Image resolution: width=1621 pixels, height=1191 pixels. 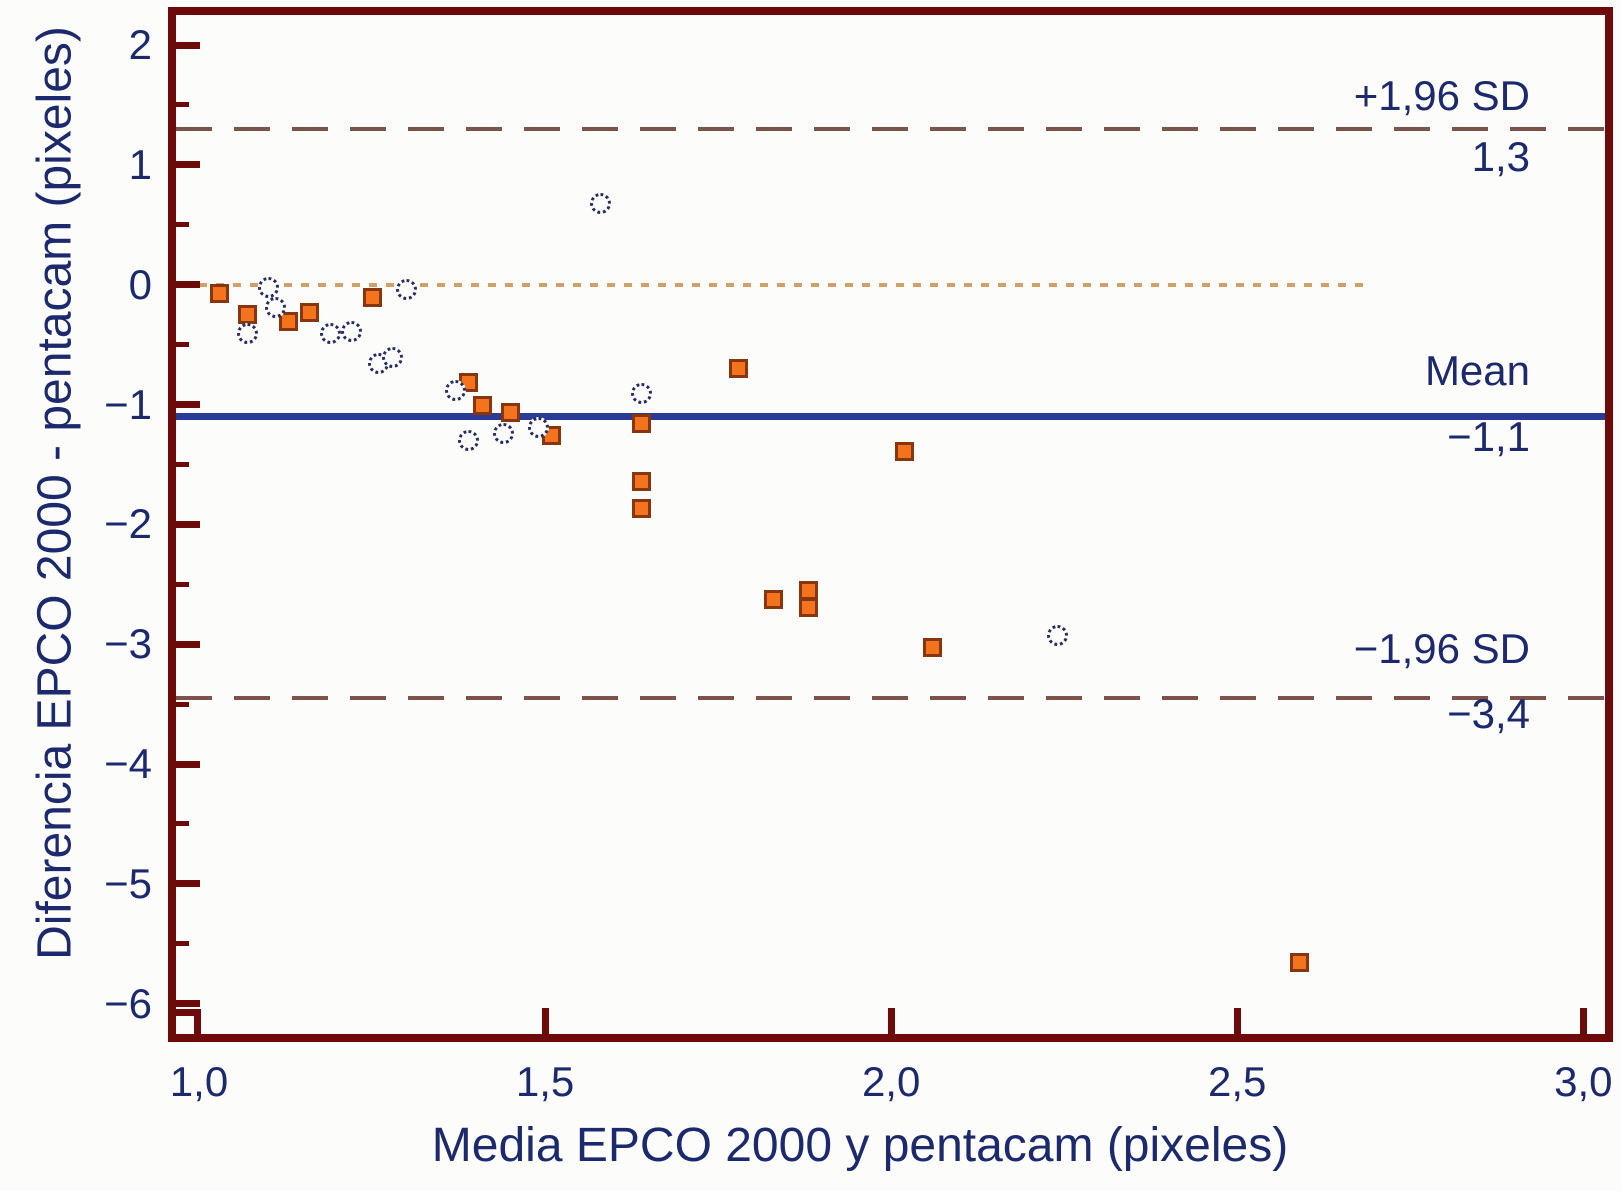 What do you see at coordinates (1488, 713) in the screenshot?
I see `lower-sd-value: −3,4` at bounding box center [1488, 713].